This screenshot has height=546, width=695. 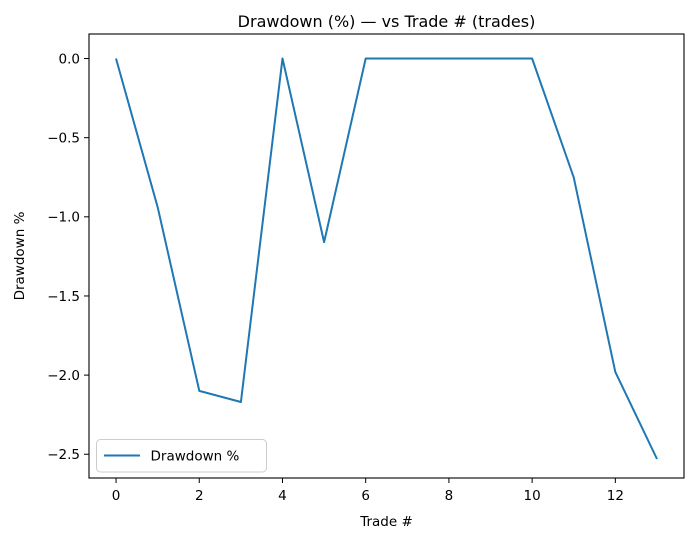 I want to click on legend: Drawdown %, so click(x=181, y=456).